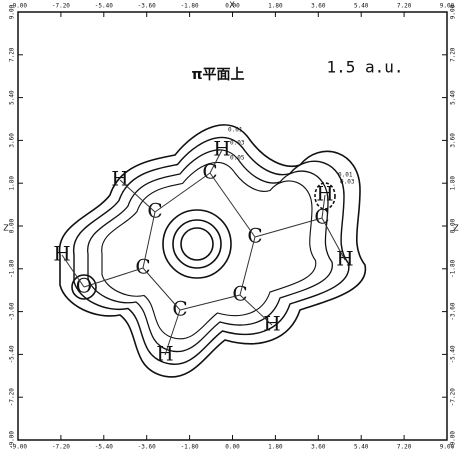 This screenshot has height=458, width=463. What do you see at coordinates (364, 67) in the screenshot?
I see `scale-note: 1.5 a.u.` at bounding box center [364, 67].